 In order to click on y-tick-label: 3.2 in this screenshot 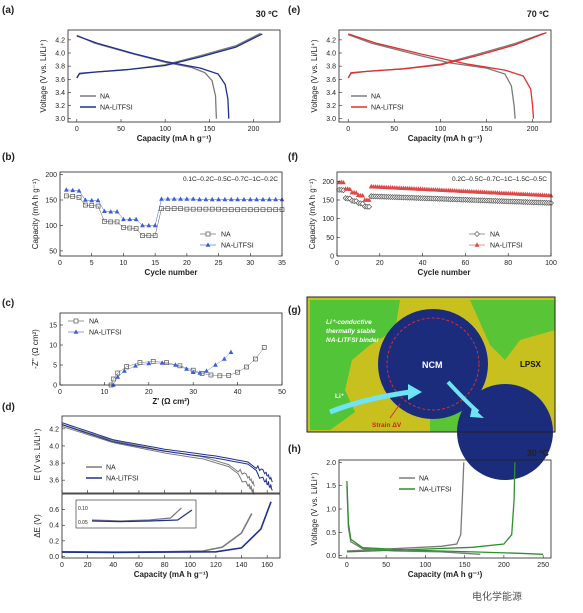, I will do `click(331, 106)`.